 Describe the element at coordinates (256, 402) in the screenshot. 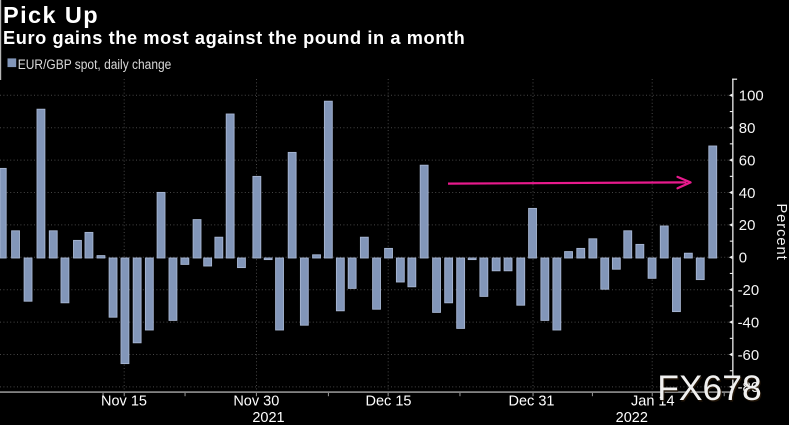

I see `svg-text: Nov 30` at that location.